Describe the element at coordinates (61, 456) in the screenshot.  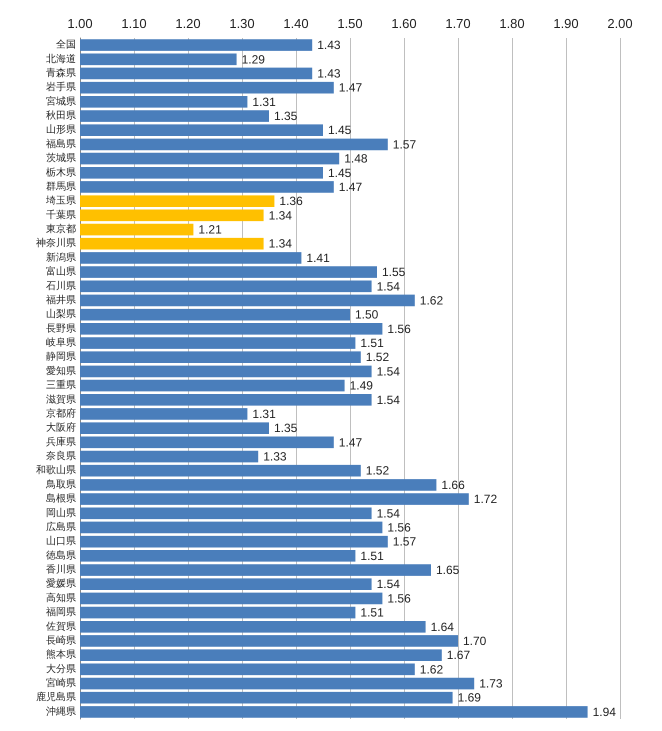
I see `y-tick-label: 奈良県` at that location.